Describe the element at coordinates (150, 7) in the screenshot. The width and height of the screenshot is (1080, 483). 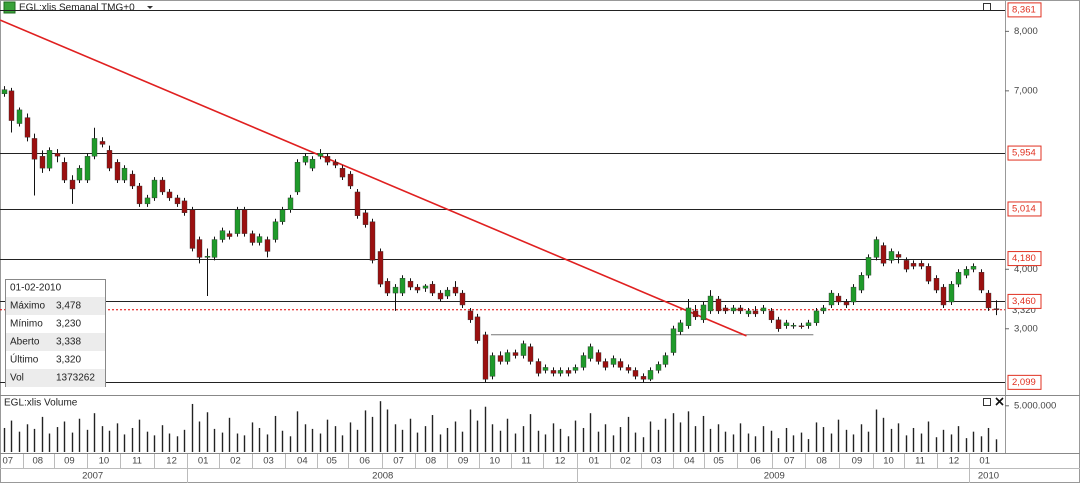
I see `dropdown-arrow` at that location.